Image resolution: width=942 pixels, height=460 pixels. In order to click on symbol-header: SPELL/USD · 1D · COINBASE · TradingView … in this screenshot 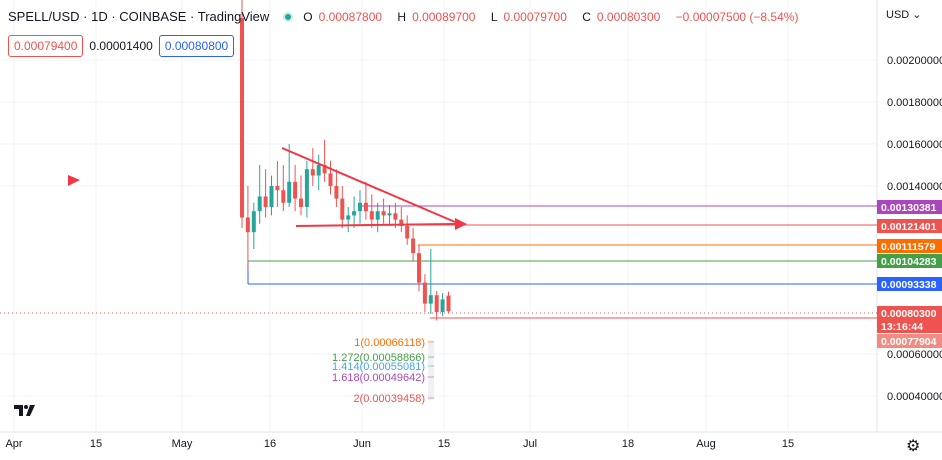, I will do `click(406, 16)`.